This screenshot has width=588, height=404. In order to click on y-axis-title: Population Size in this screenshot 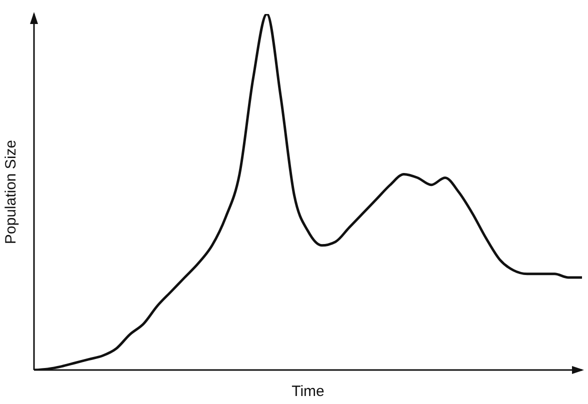, I will do `click(11, 192)`.